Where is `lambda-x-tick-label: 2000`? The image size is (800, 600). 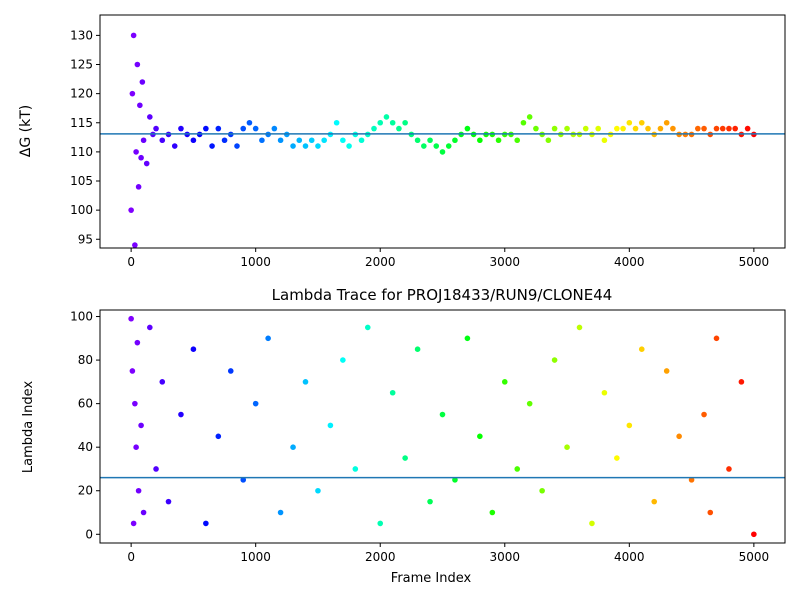 lambda-x-tick-label: 2000 is located at coordinates (380, 557).